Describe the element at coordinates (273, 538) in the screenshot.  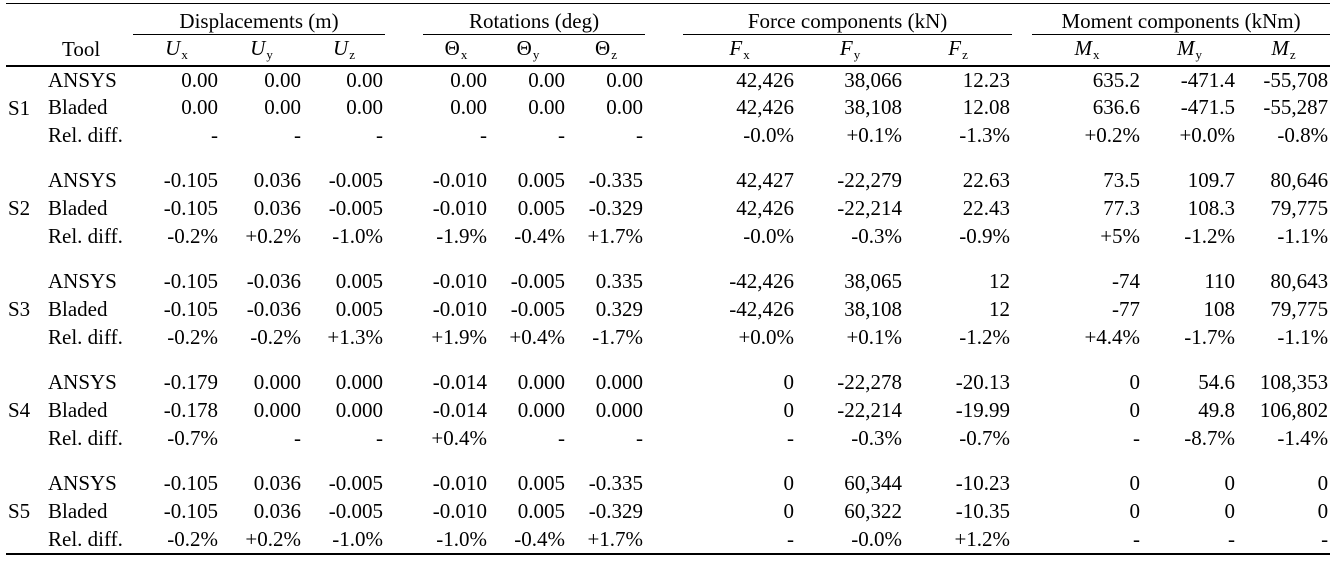
I see `value-cell: +0.2%` at that location.